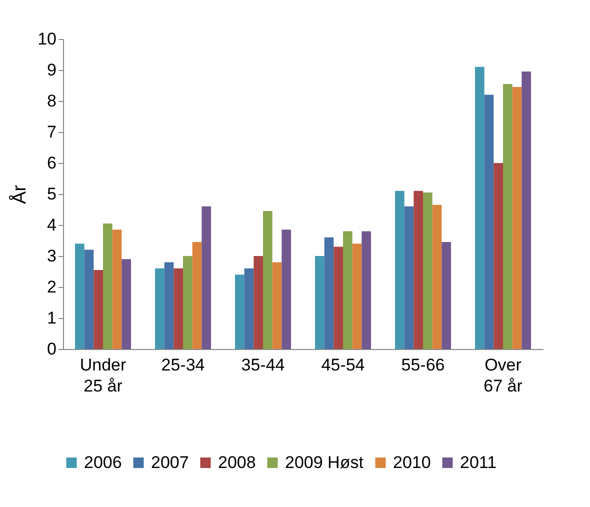  What do you see at coordinates (51, 101) in the screenshot?
I see `y-tick-label: 8` at bounding box center [51, 101].